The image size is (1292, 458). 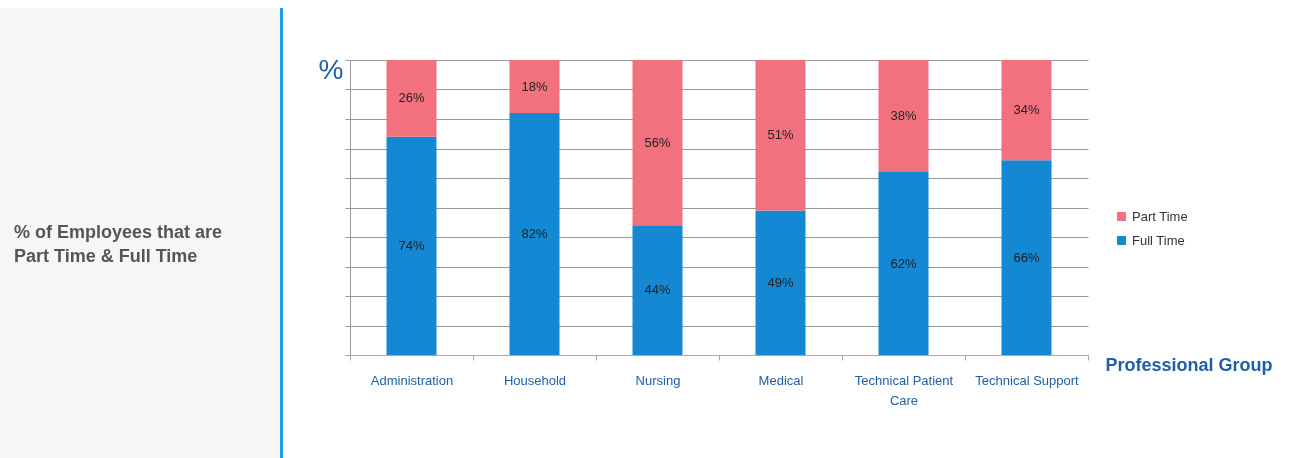 I want to click on data-label: 49%, so click(x=780, y=282).